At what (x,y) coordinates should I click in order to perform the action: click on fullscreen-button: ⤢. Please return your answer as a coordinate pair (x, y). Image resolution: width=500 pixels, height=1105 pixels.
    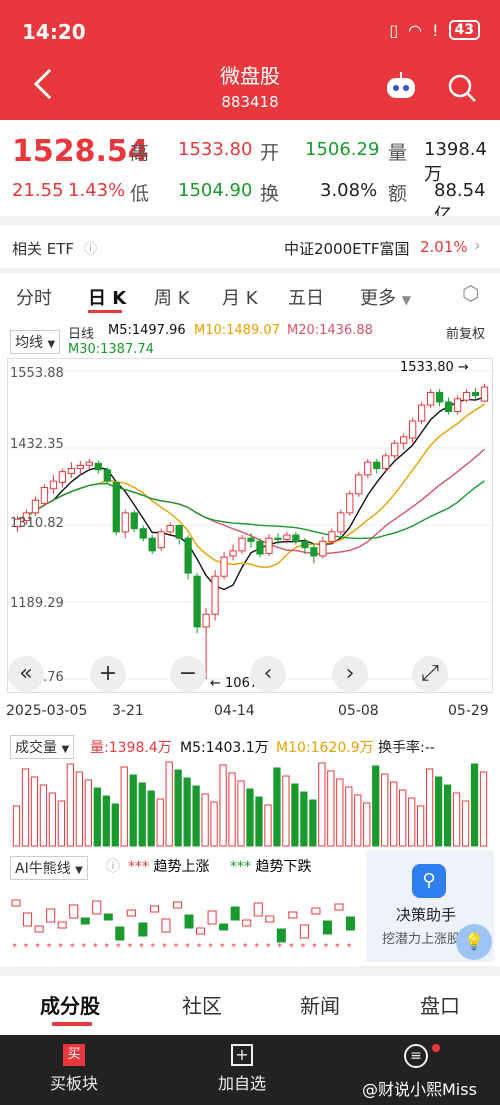
    Looking at the image, I should click on (430, 674).